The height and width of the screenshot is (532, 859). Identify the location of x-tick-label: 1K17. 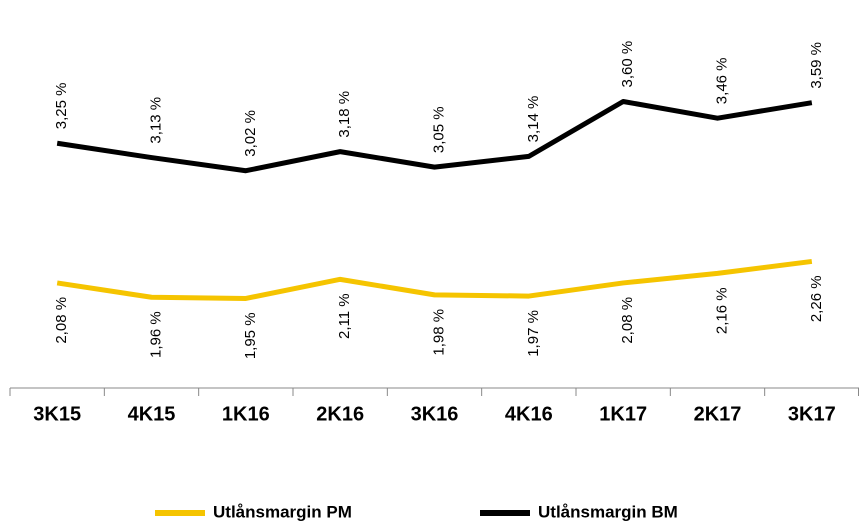
(623, 414).